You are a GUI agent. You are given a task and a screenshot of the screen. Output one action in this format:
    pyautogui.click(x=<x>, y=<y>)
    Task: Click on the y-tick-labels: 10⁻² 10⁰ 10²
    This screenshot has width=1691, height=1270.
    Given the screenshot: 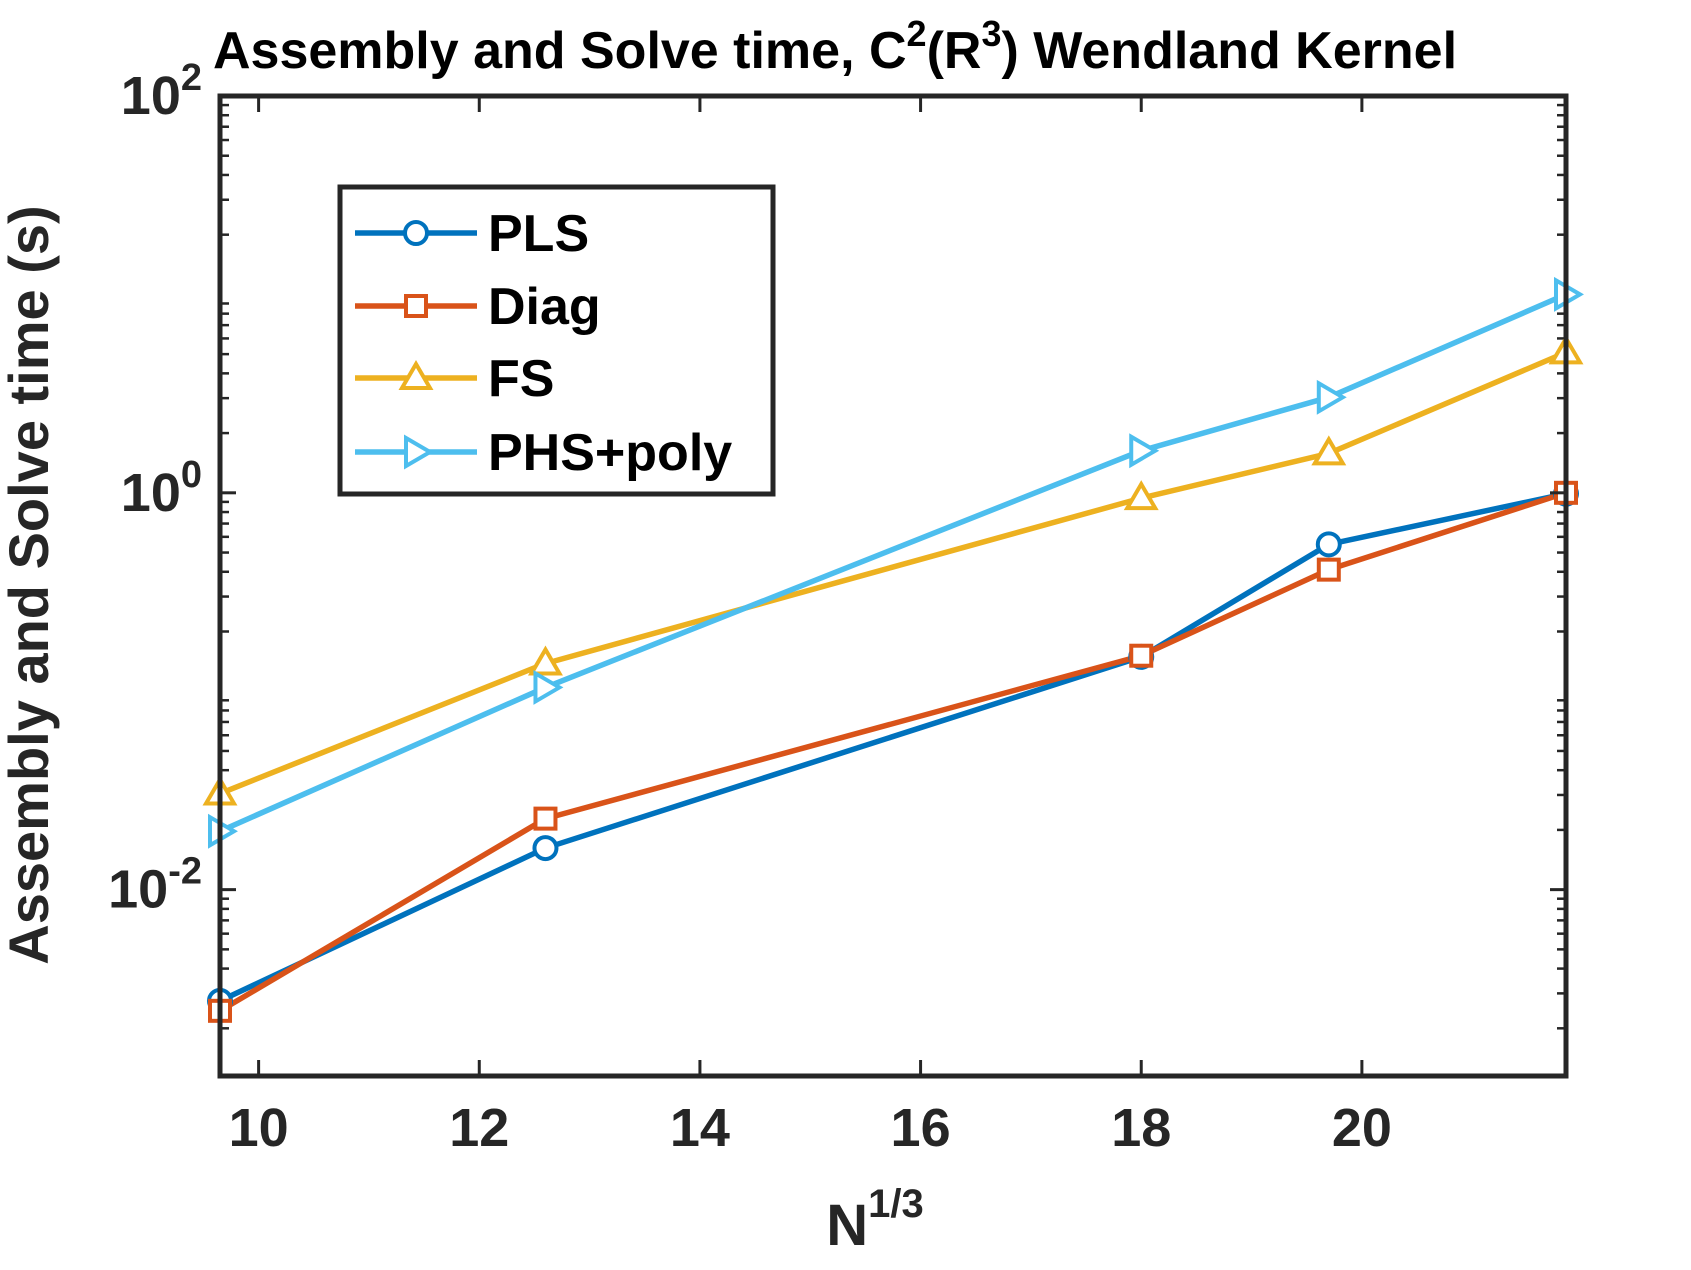 What is the action you would take?
    pyautogui.click(x=155, y=488)
    